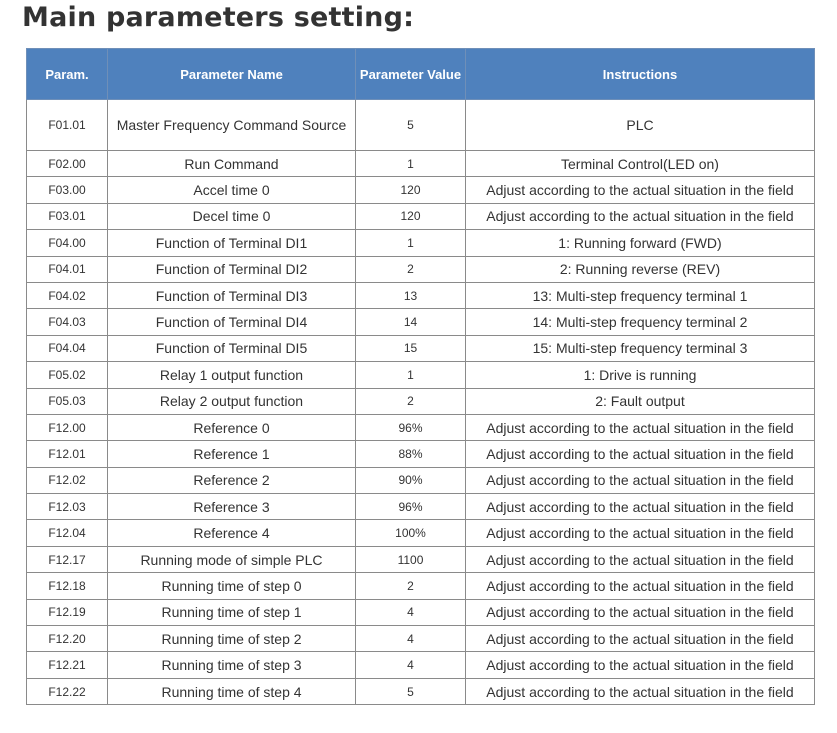  What do you see at coordinates (640, 163) in the screenshot?
I see `instruction-cell: Terminal Control(LED on)` at bounding box center [640, 163].